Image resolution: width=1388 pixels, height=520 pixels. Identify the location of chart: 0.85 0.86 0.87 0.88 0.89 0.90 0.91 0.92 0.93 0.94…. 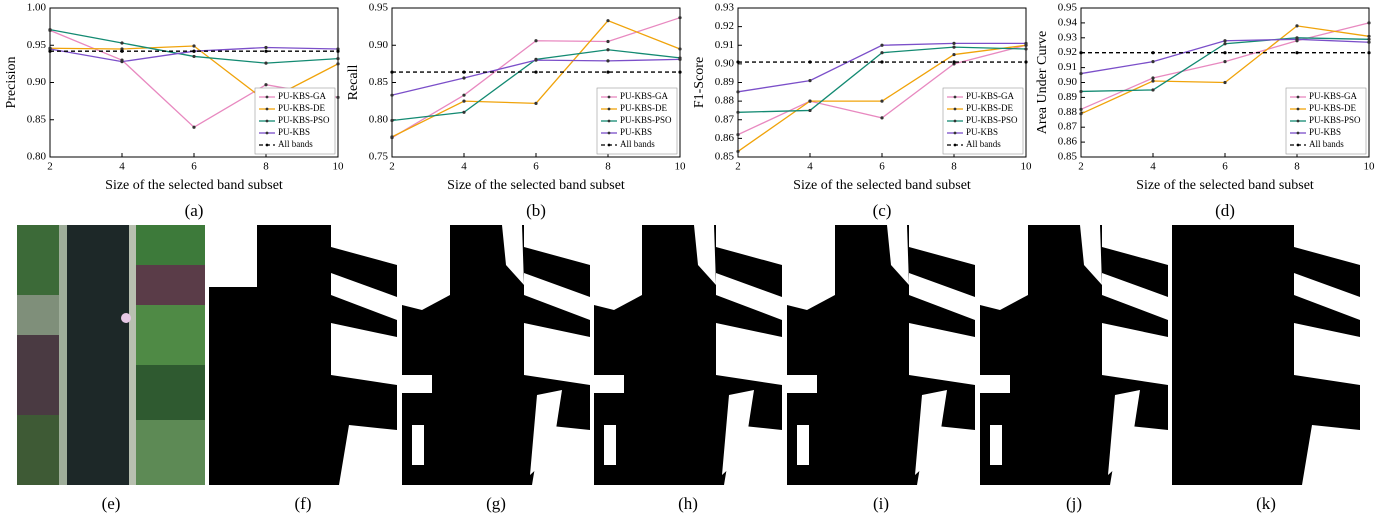
(1205, 111).